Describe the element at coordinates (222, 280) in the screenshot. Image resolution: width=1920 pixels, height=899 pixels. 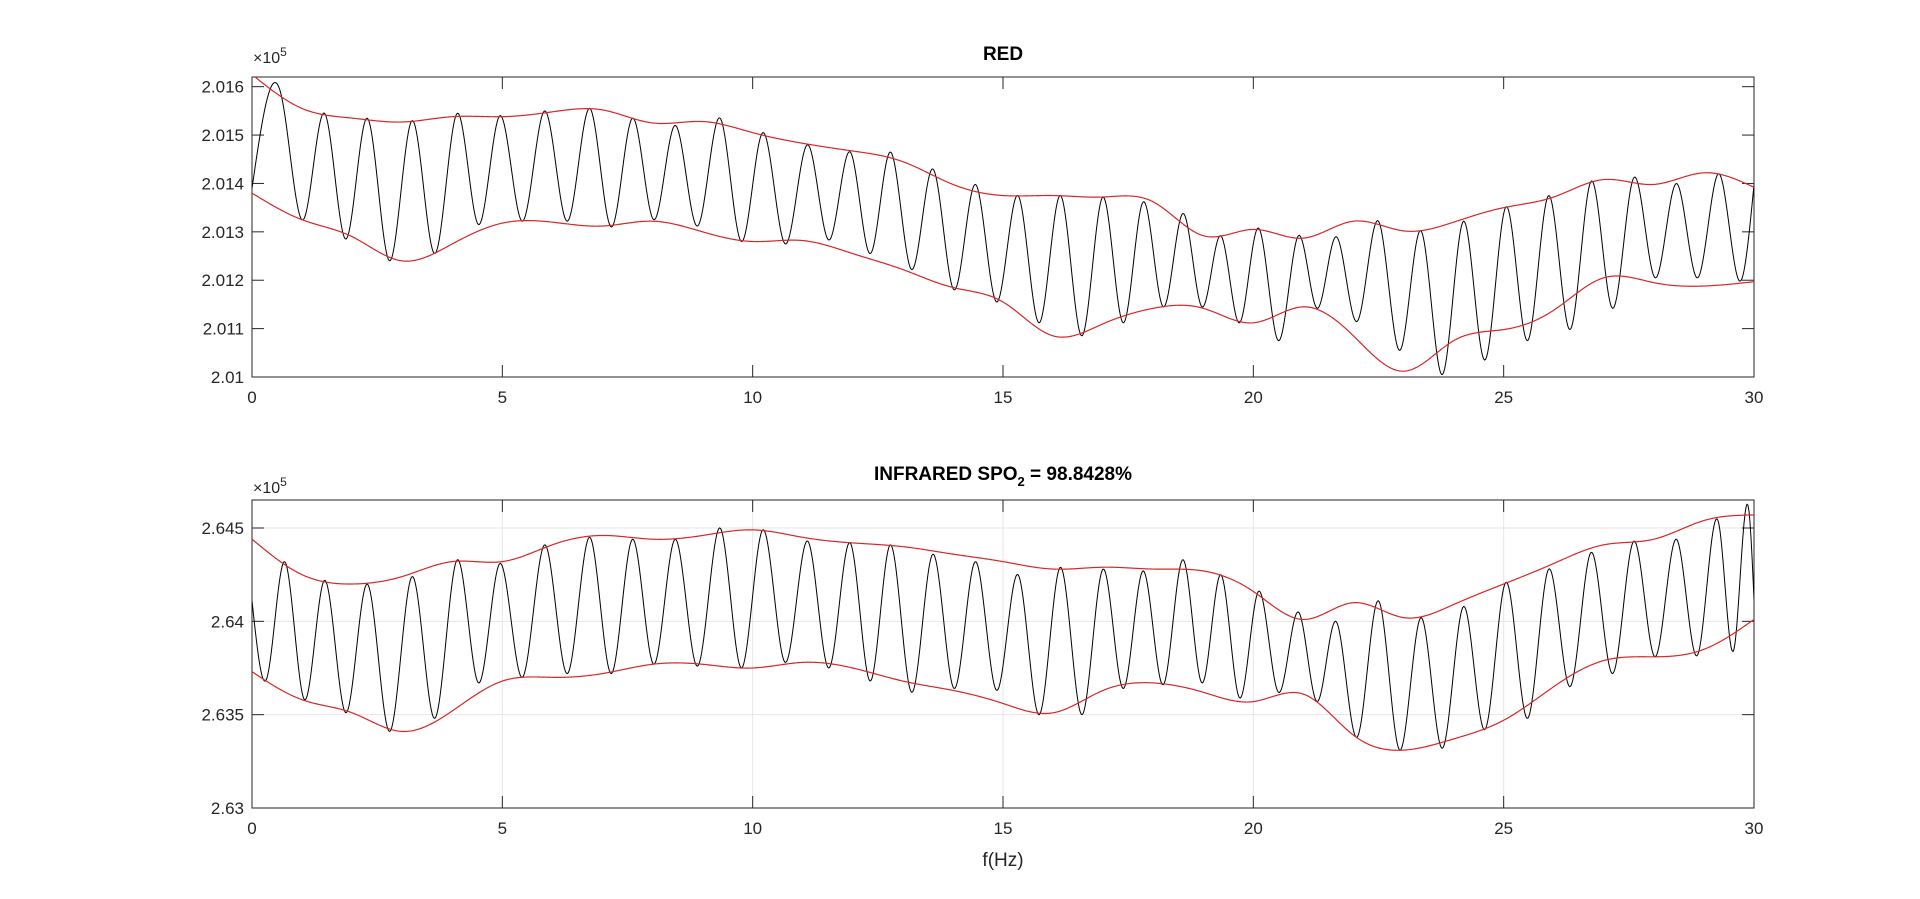
I see `y-tick-label: 2.012` at that location.